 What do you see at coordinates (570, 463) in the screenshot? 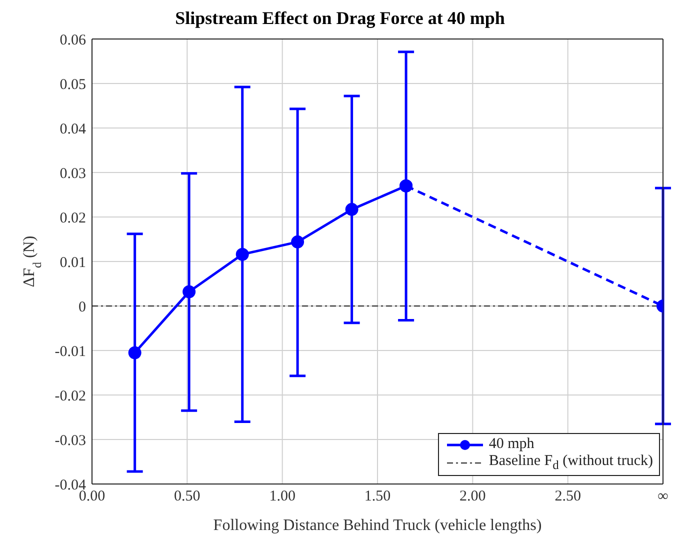
I see `legend-label: Baseline F$_{d}$ (without truck)` at bounding box center [570, 463].